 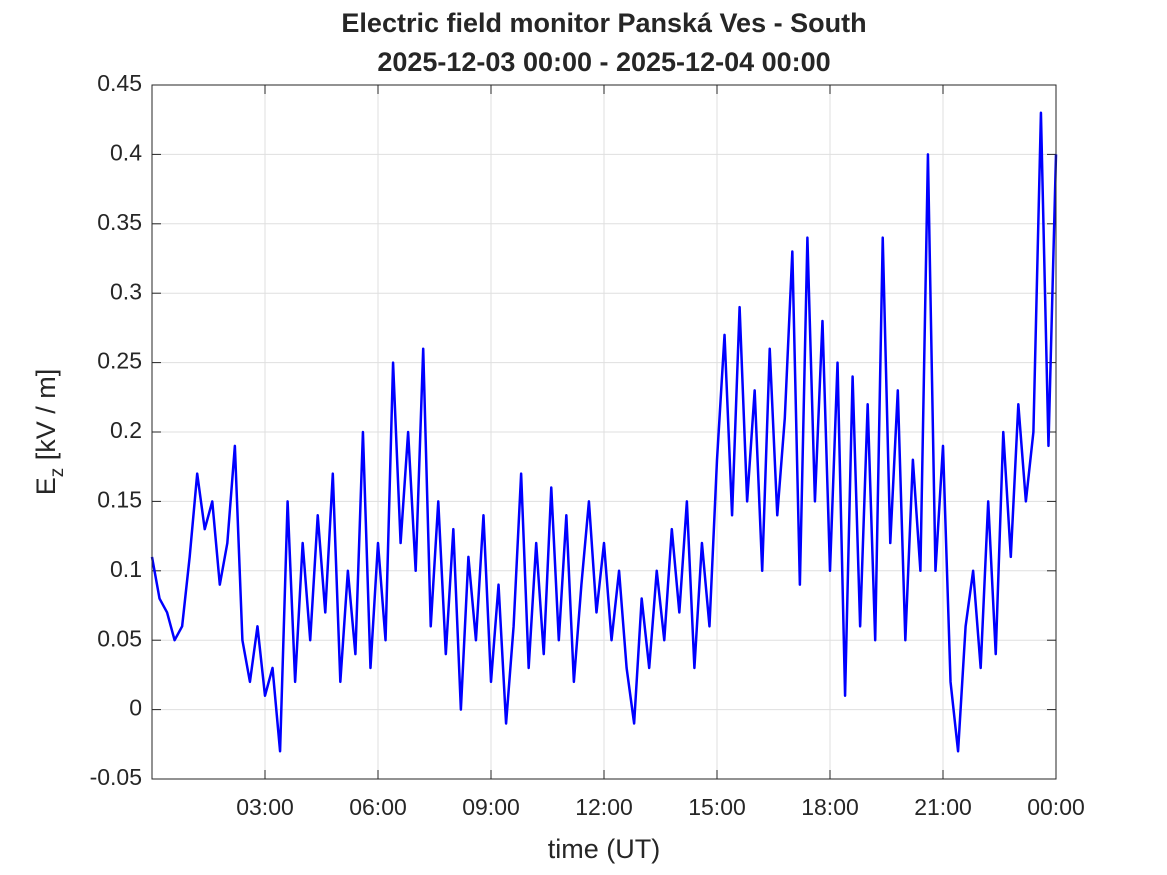 I want to click on y-tick-label: 0.2, so click(x=126, y=430).